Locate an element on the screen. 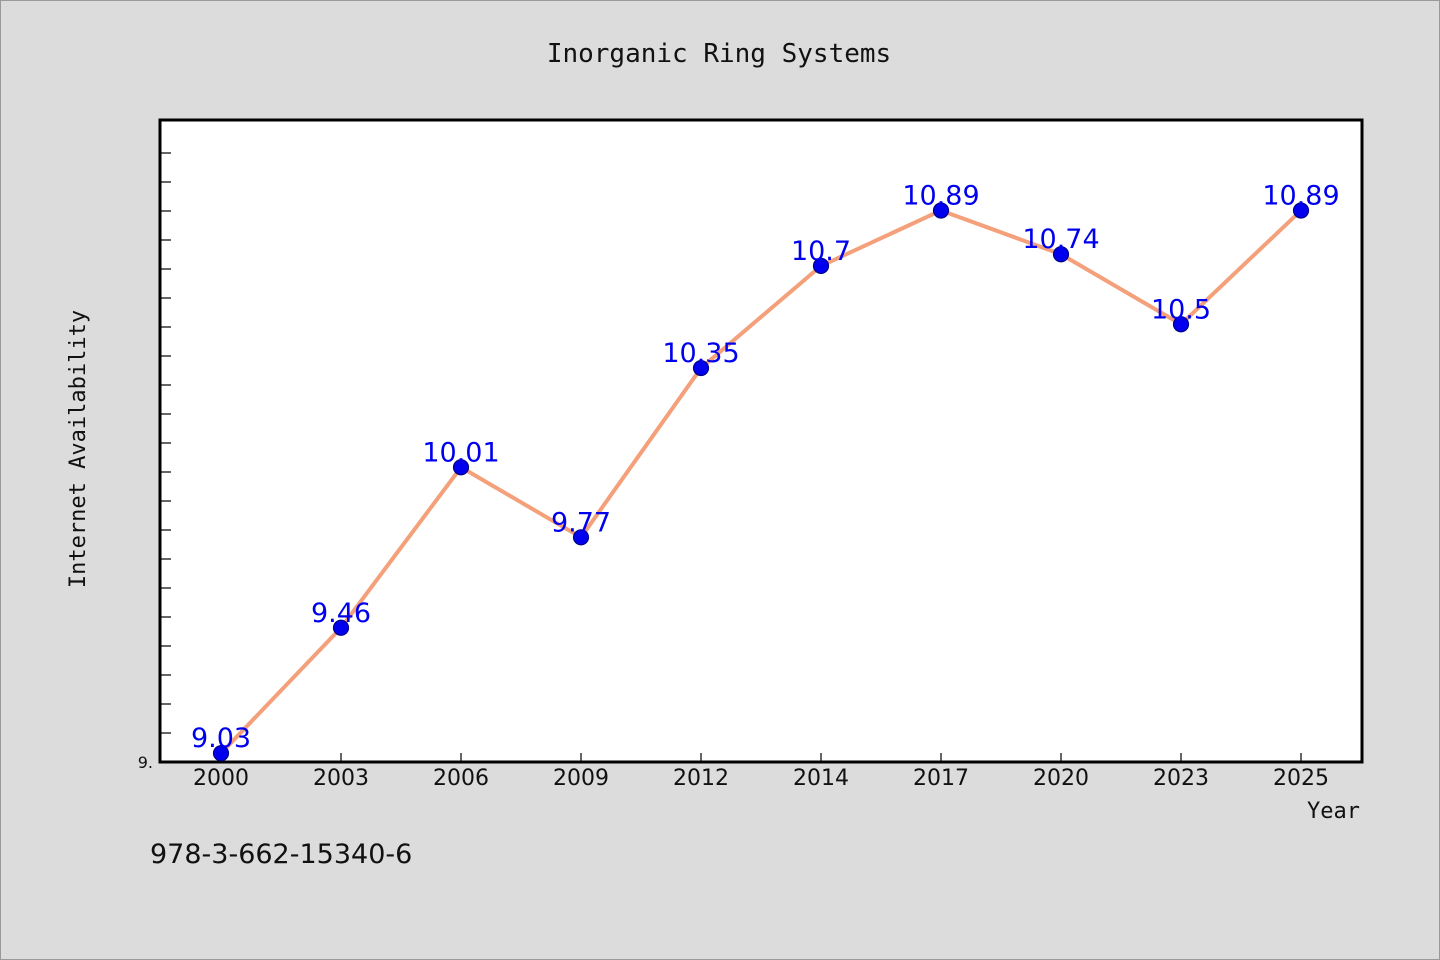  x-tick-label: 2014 is located at coordinates (821, 778).